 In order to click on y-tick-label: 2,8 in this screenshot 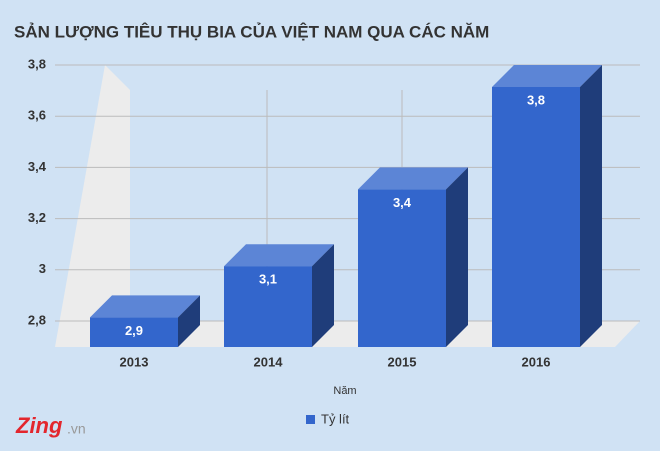, I will do `click(37, 319)`.